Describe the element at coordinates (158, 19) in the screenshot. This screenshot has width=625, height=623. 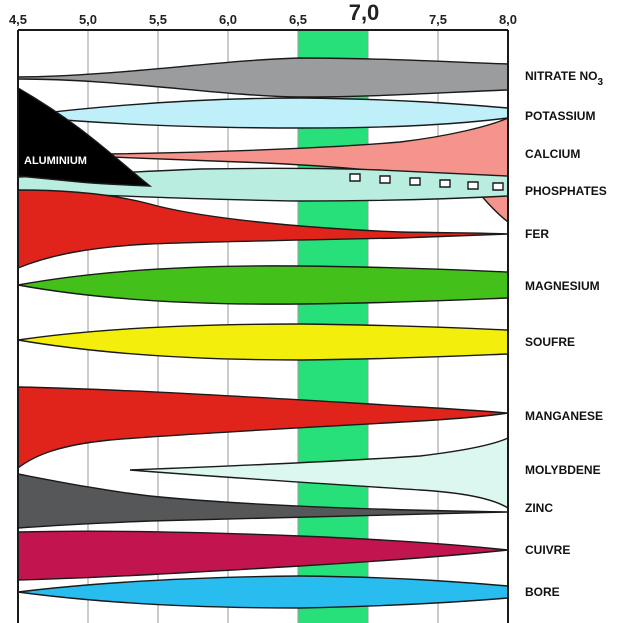
I see `tick-label-5-5: 5,5` at that location.